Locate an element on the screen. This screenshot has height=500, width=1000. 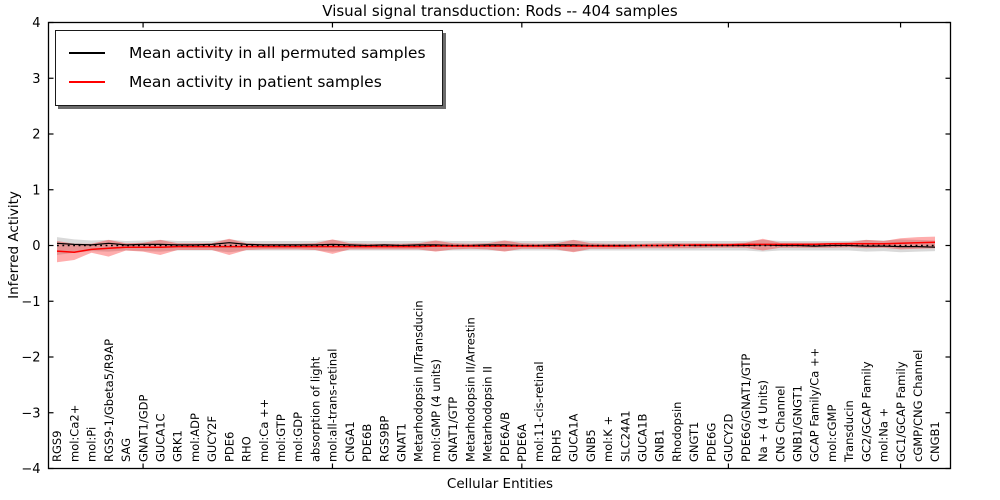
x-tick-label: PDE6G is located at coordinates (711, 442).